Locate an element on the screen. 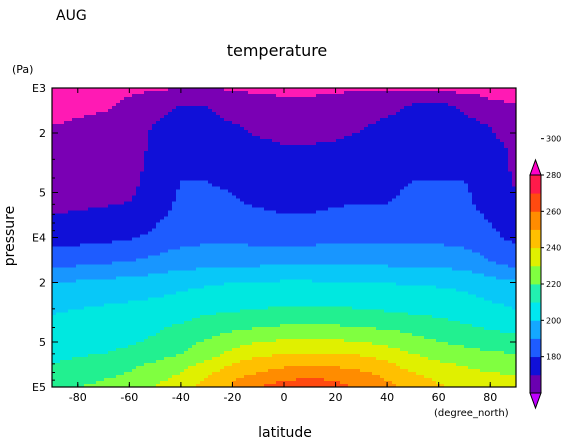 The image size is (568, 445). colorbar-label: 200 is located at coordinates (553, 320).